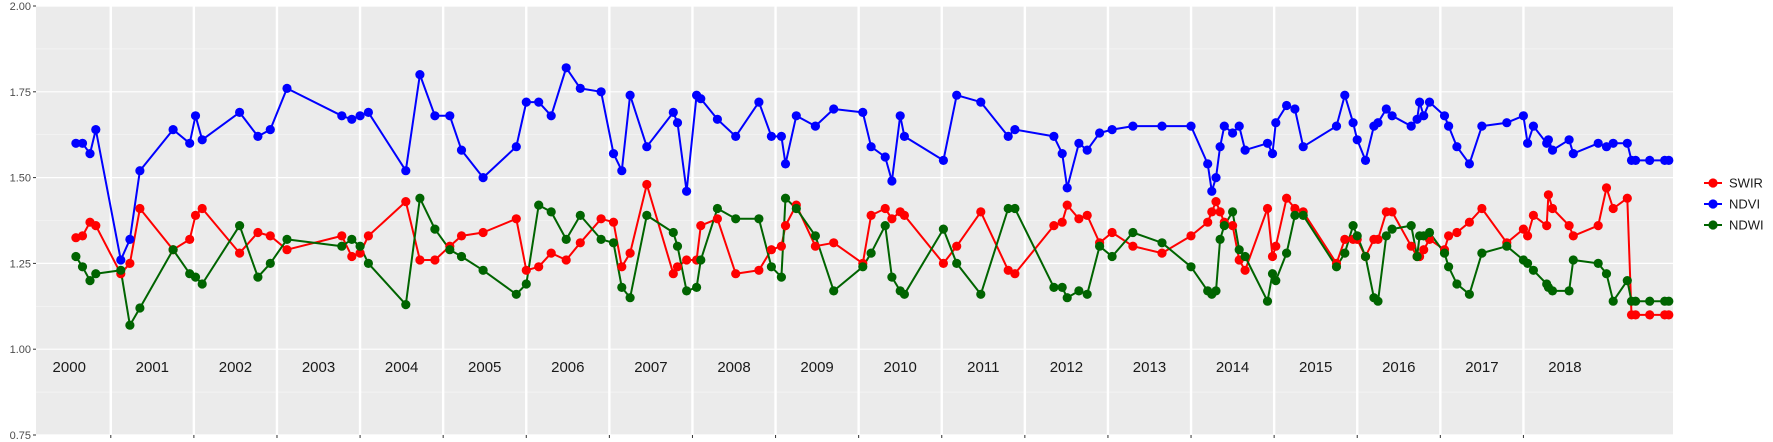 This screenshot has height=442, width=1773. What do you see at coordinates (1149, 367) in the screenshot?
I see `year-label-2013: 2013` at bounding box center [1149, 367].